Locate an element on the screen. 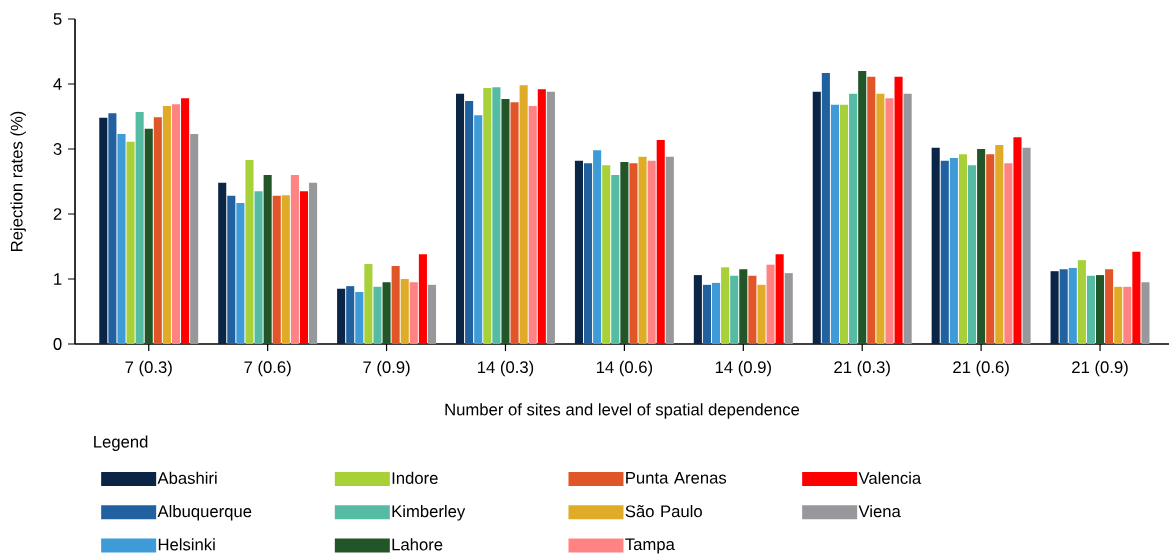 Image resolution: width=1169 pixels, height=555 pixels. y-axis-title: Rejection rates (%) is located at coordinates (18, 181).